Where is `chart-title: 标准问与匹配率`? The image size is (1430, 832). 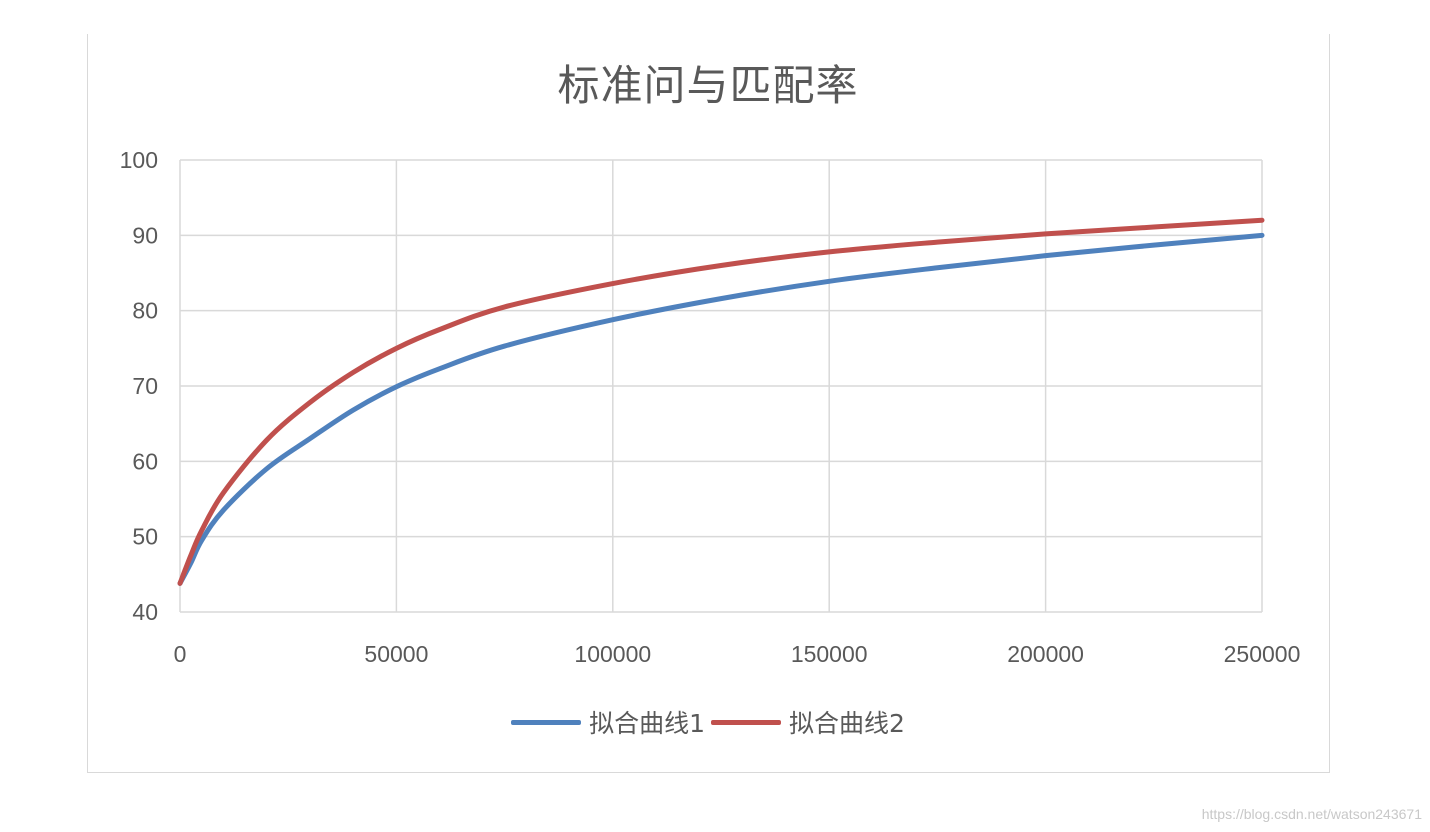
chart-title: 标准问与匹配率 is located at coordinates (708, 85).